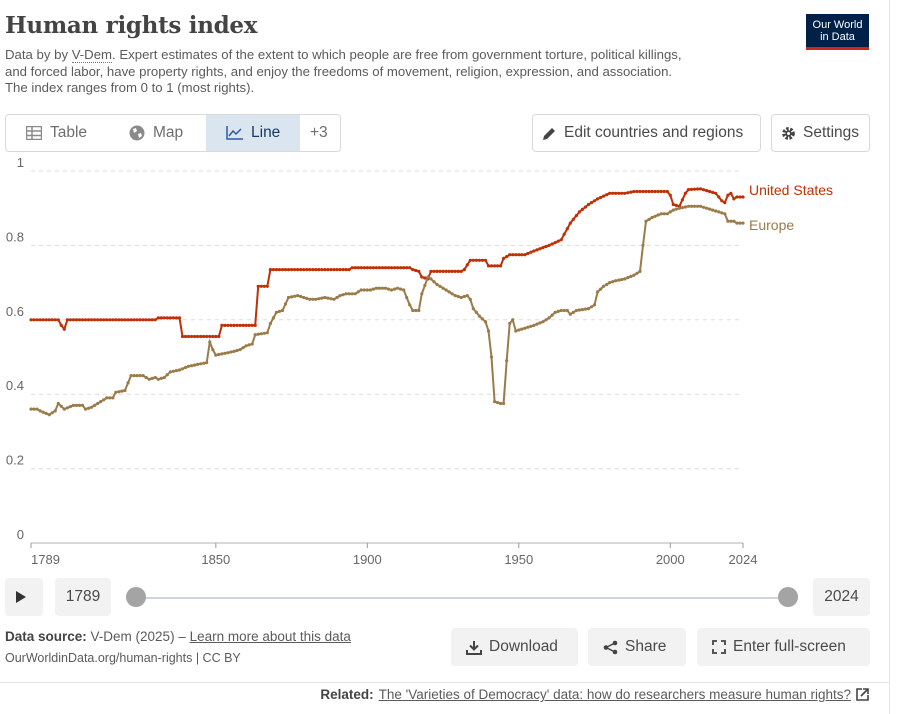 The width and height of the screenshot is (914, 714). I want to click on edit-countries-button: Edit countries and regions, so click(646, 133).